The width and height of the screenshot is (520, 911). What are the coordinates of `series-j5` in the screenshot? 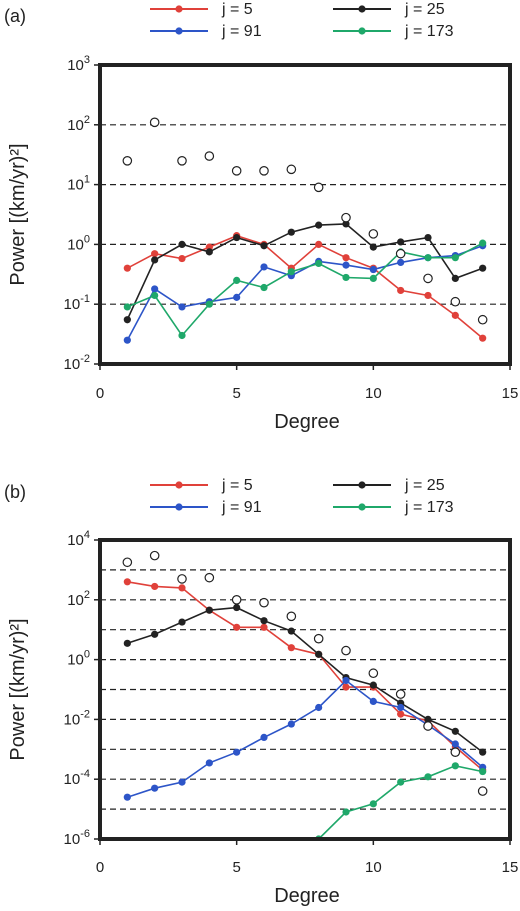 It's located at (305, 287).